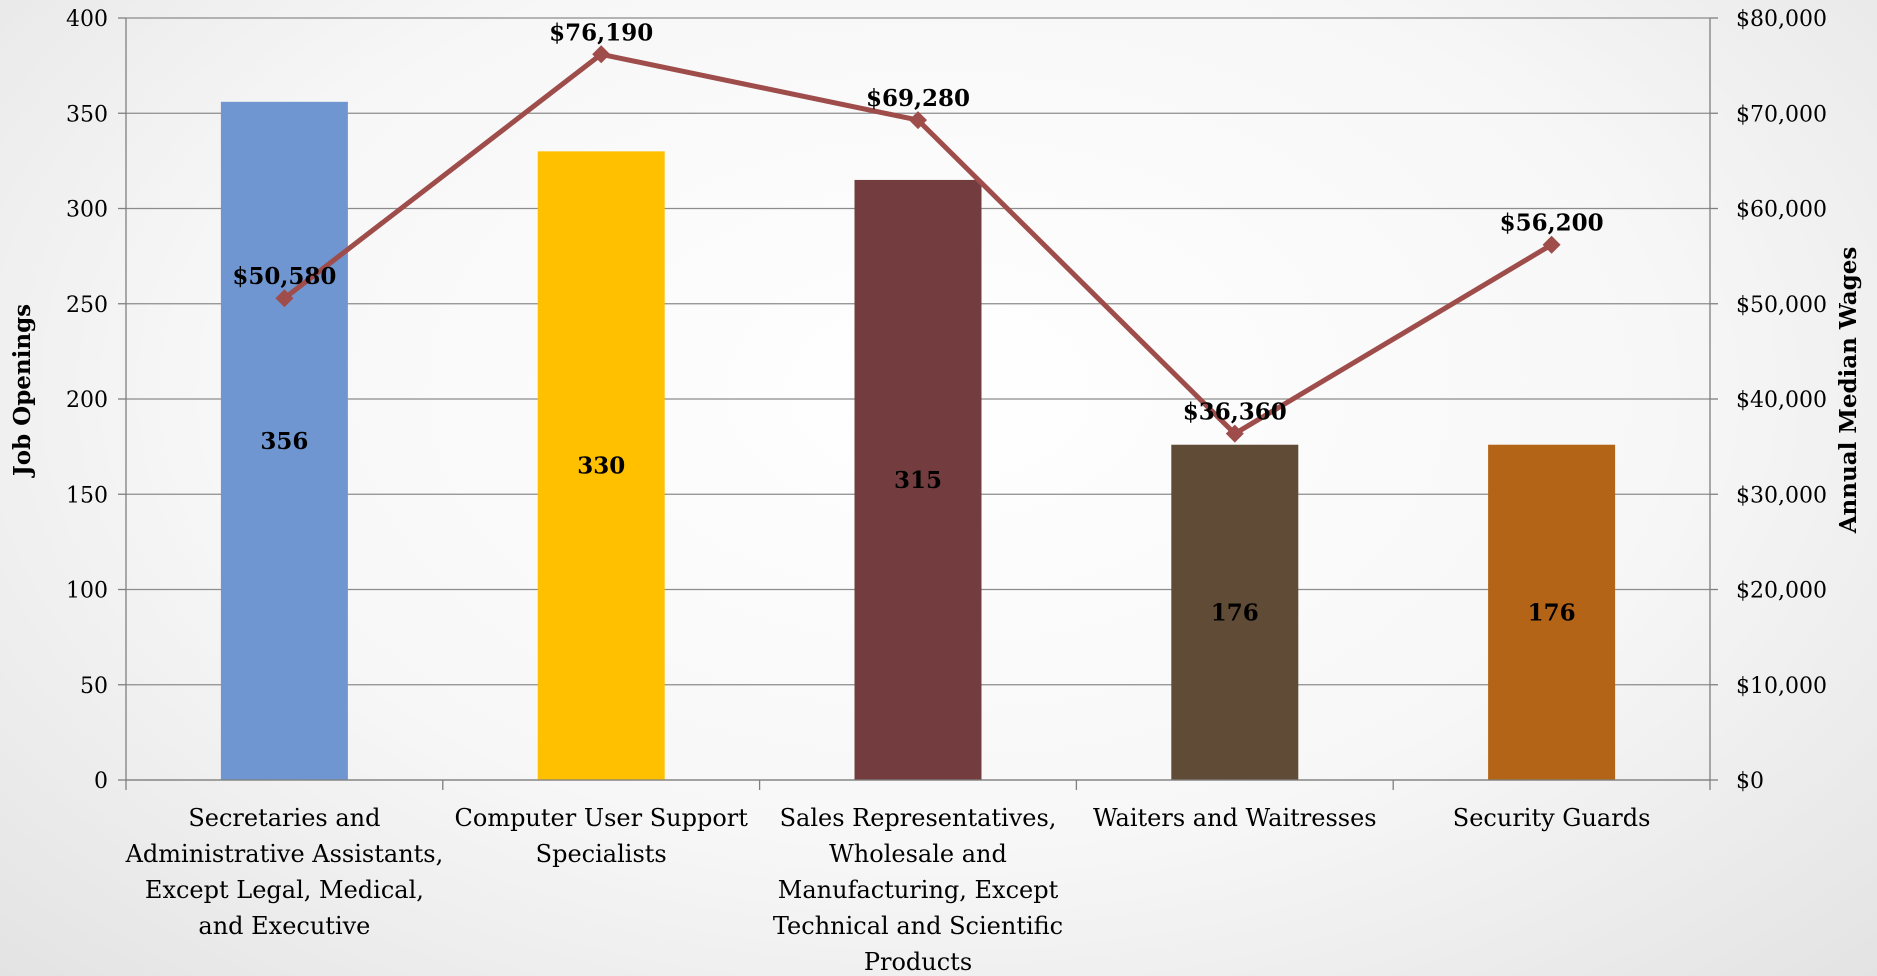  Describe the element at coordinates (601, 32) in the screenshot. I see `wage-value-label: $76,190` at that location.